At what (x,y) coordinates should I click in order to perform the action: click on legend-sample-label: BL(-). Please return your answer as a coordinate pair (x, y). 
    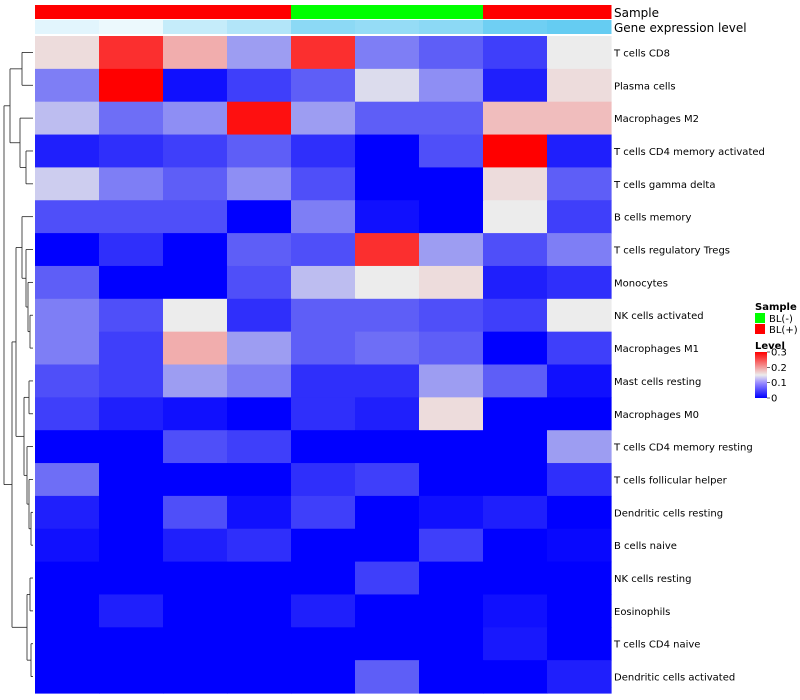
    Looking at the image, I should click on (781, 319).